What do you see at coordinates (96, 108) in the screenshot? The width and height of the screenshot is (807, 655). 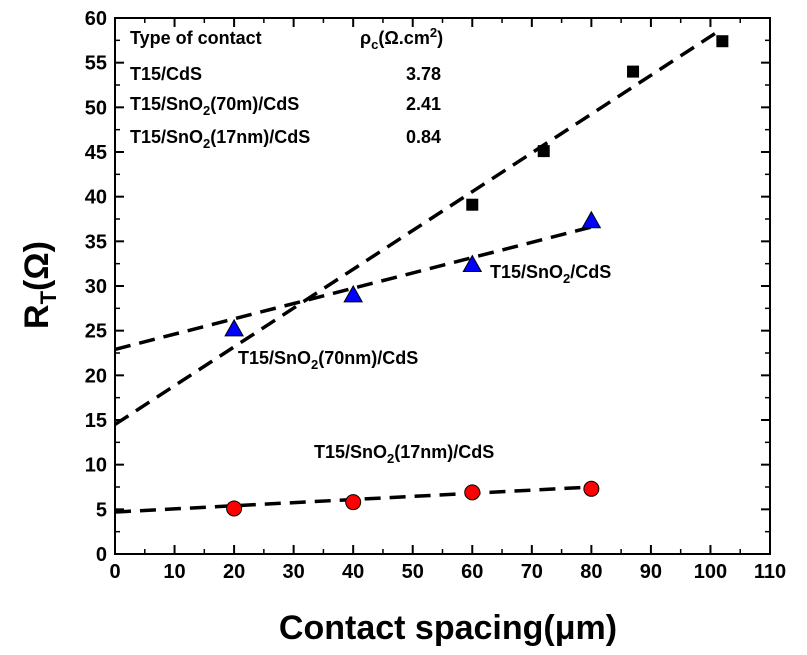 I see `y-tick-label: 50` at bounding box center [96, 108].